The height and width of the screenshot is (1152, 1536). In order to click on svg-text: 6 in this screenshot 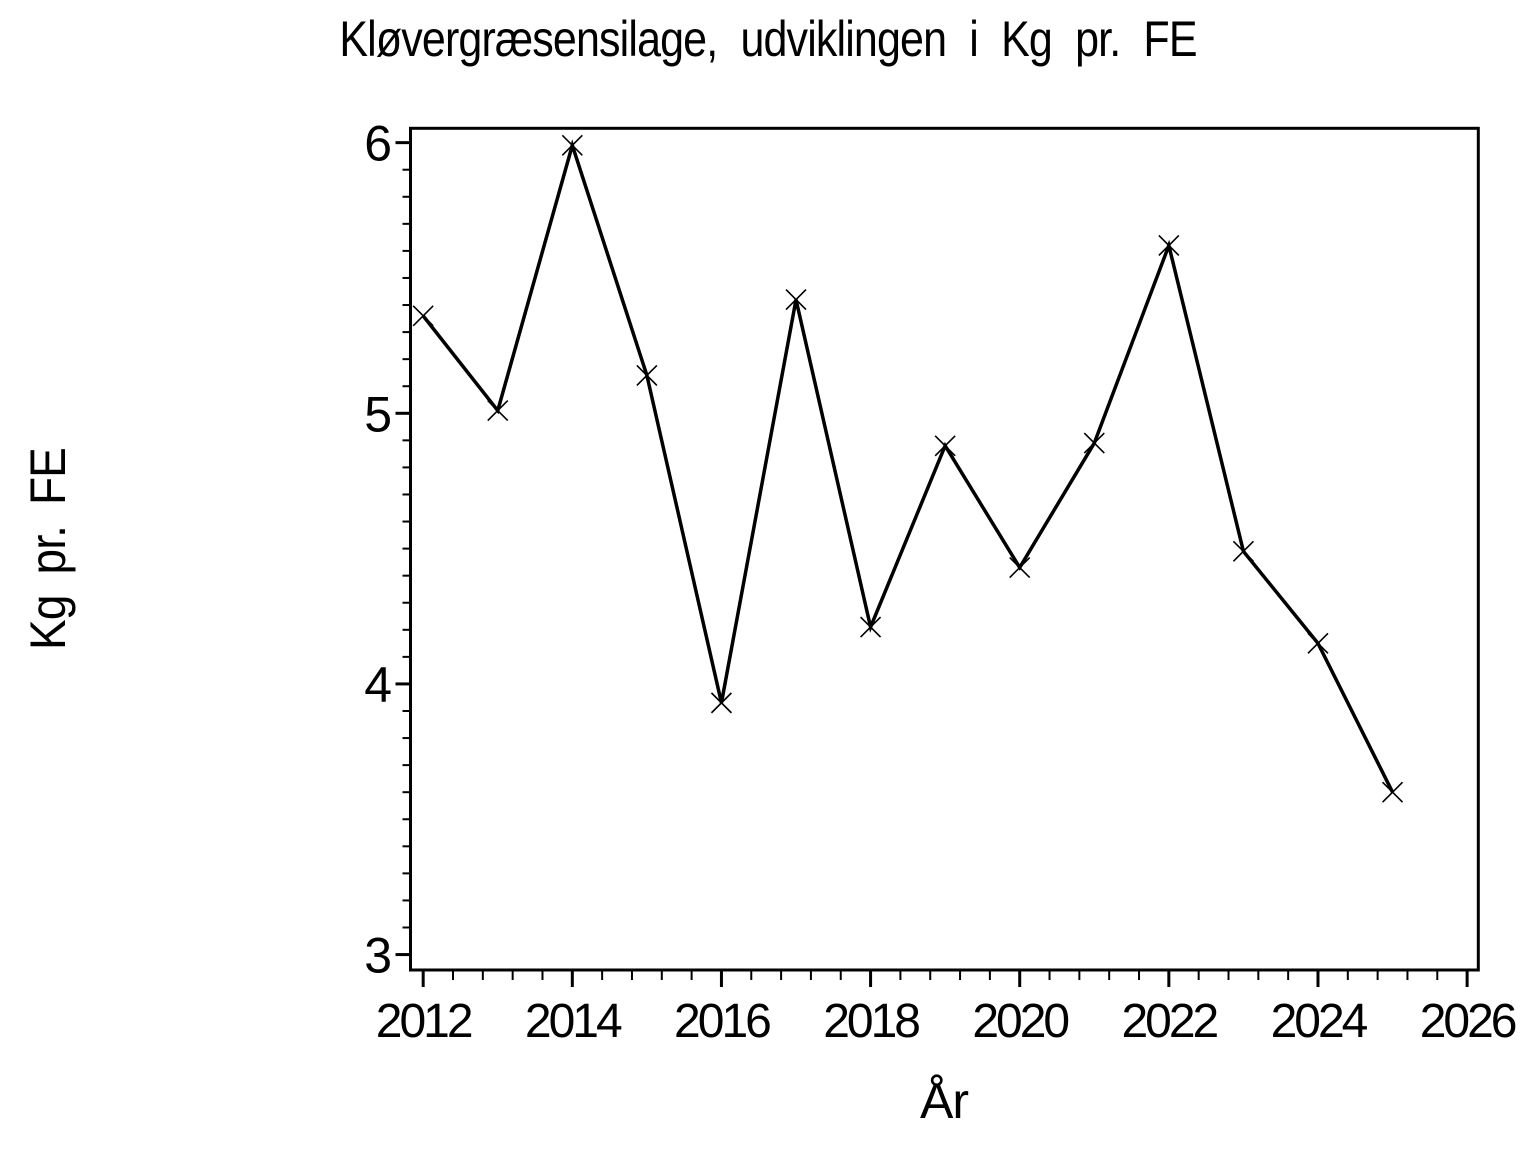, I will do `click(377, 144)`.